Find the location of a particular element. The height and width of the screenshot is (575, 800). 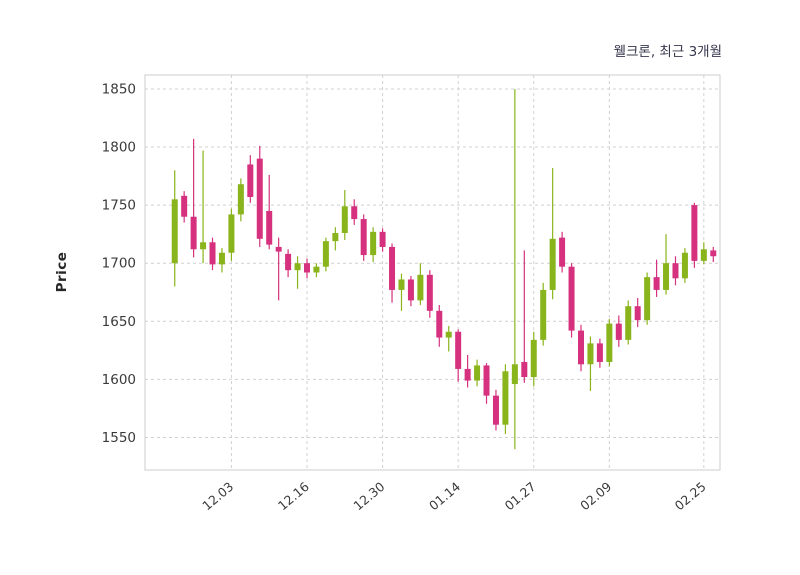

x-tick-label: 12.30 is located at coordinates (368, 496).